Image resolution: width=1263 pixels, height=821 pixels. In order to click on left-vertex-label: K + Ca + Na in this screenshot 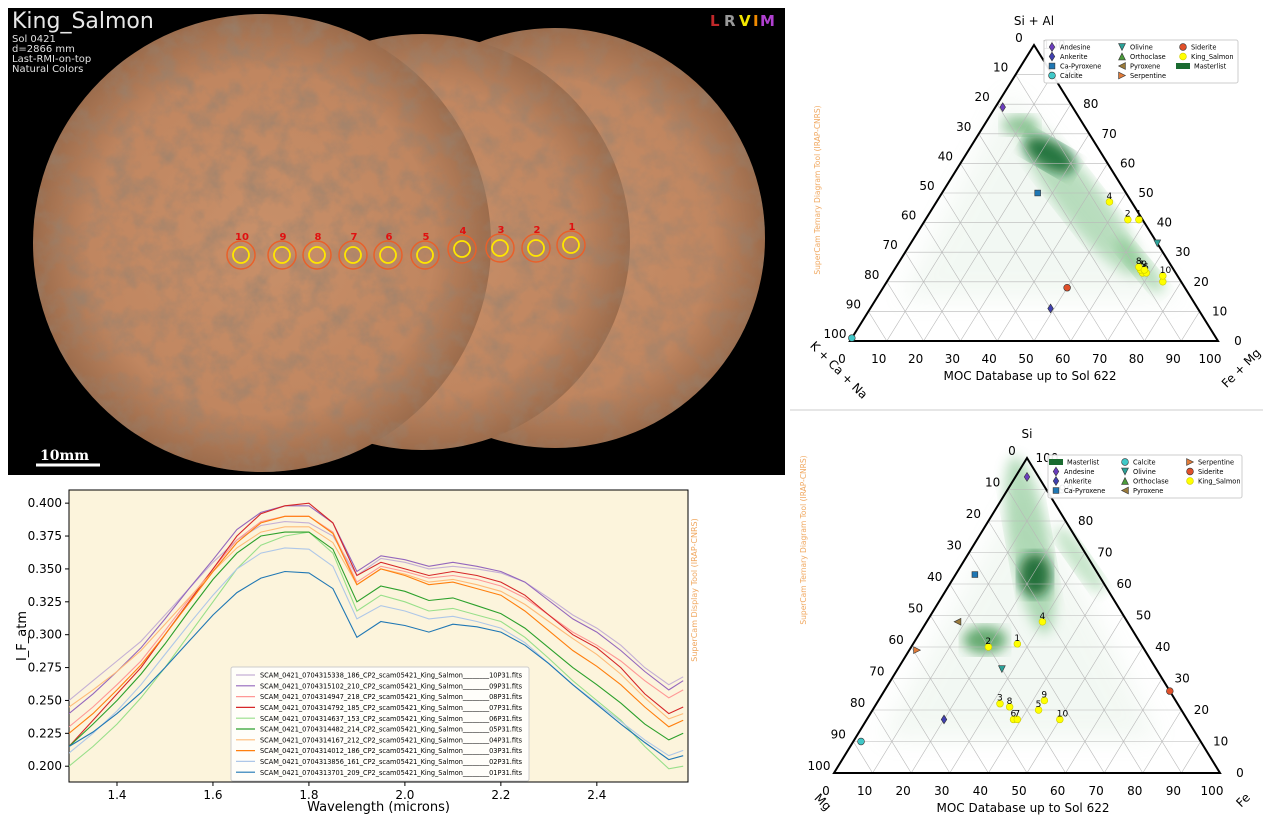, I will do `click(838, 370)`.